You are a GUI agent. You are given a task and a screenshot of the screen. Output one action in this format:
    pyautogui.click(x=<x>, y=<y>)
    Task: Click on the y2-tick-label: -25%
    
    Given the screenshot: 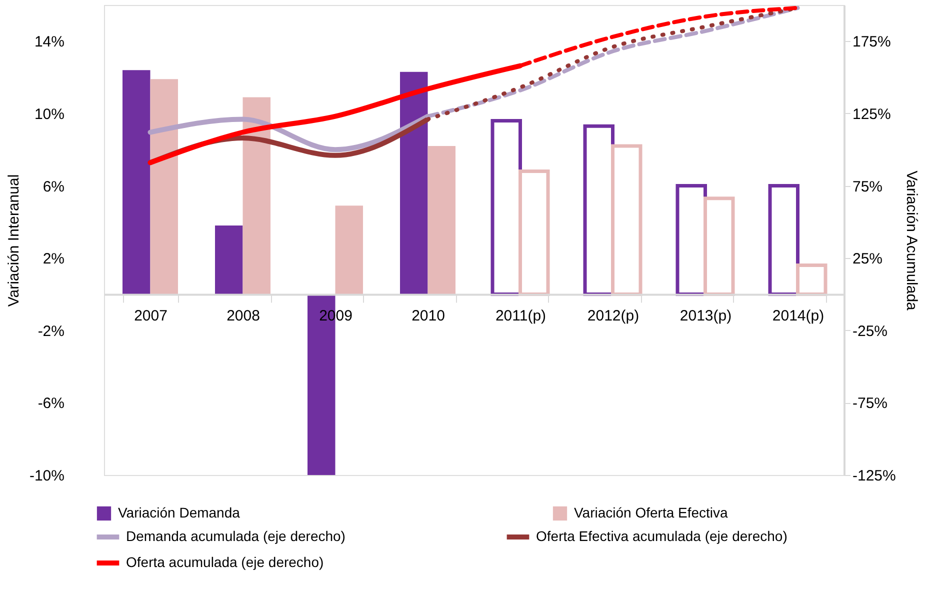 What is the action you would take?
    pyautogui.click(x=870, y=331)
    